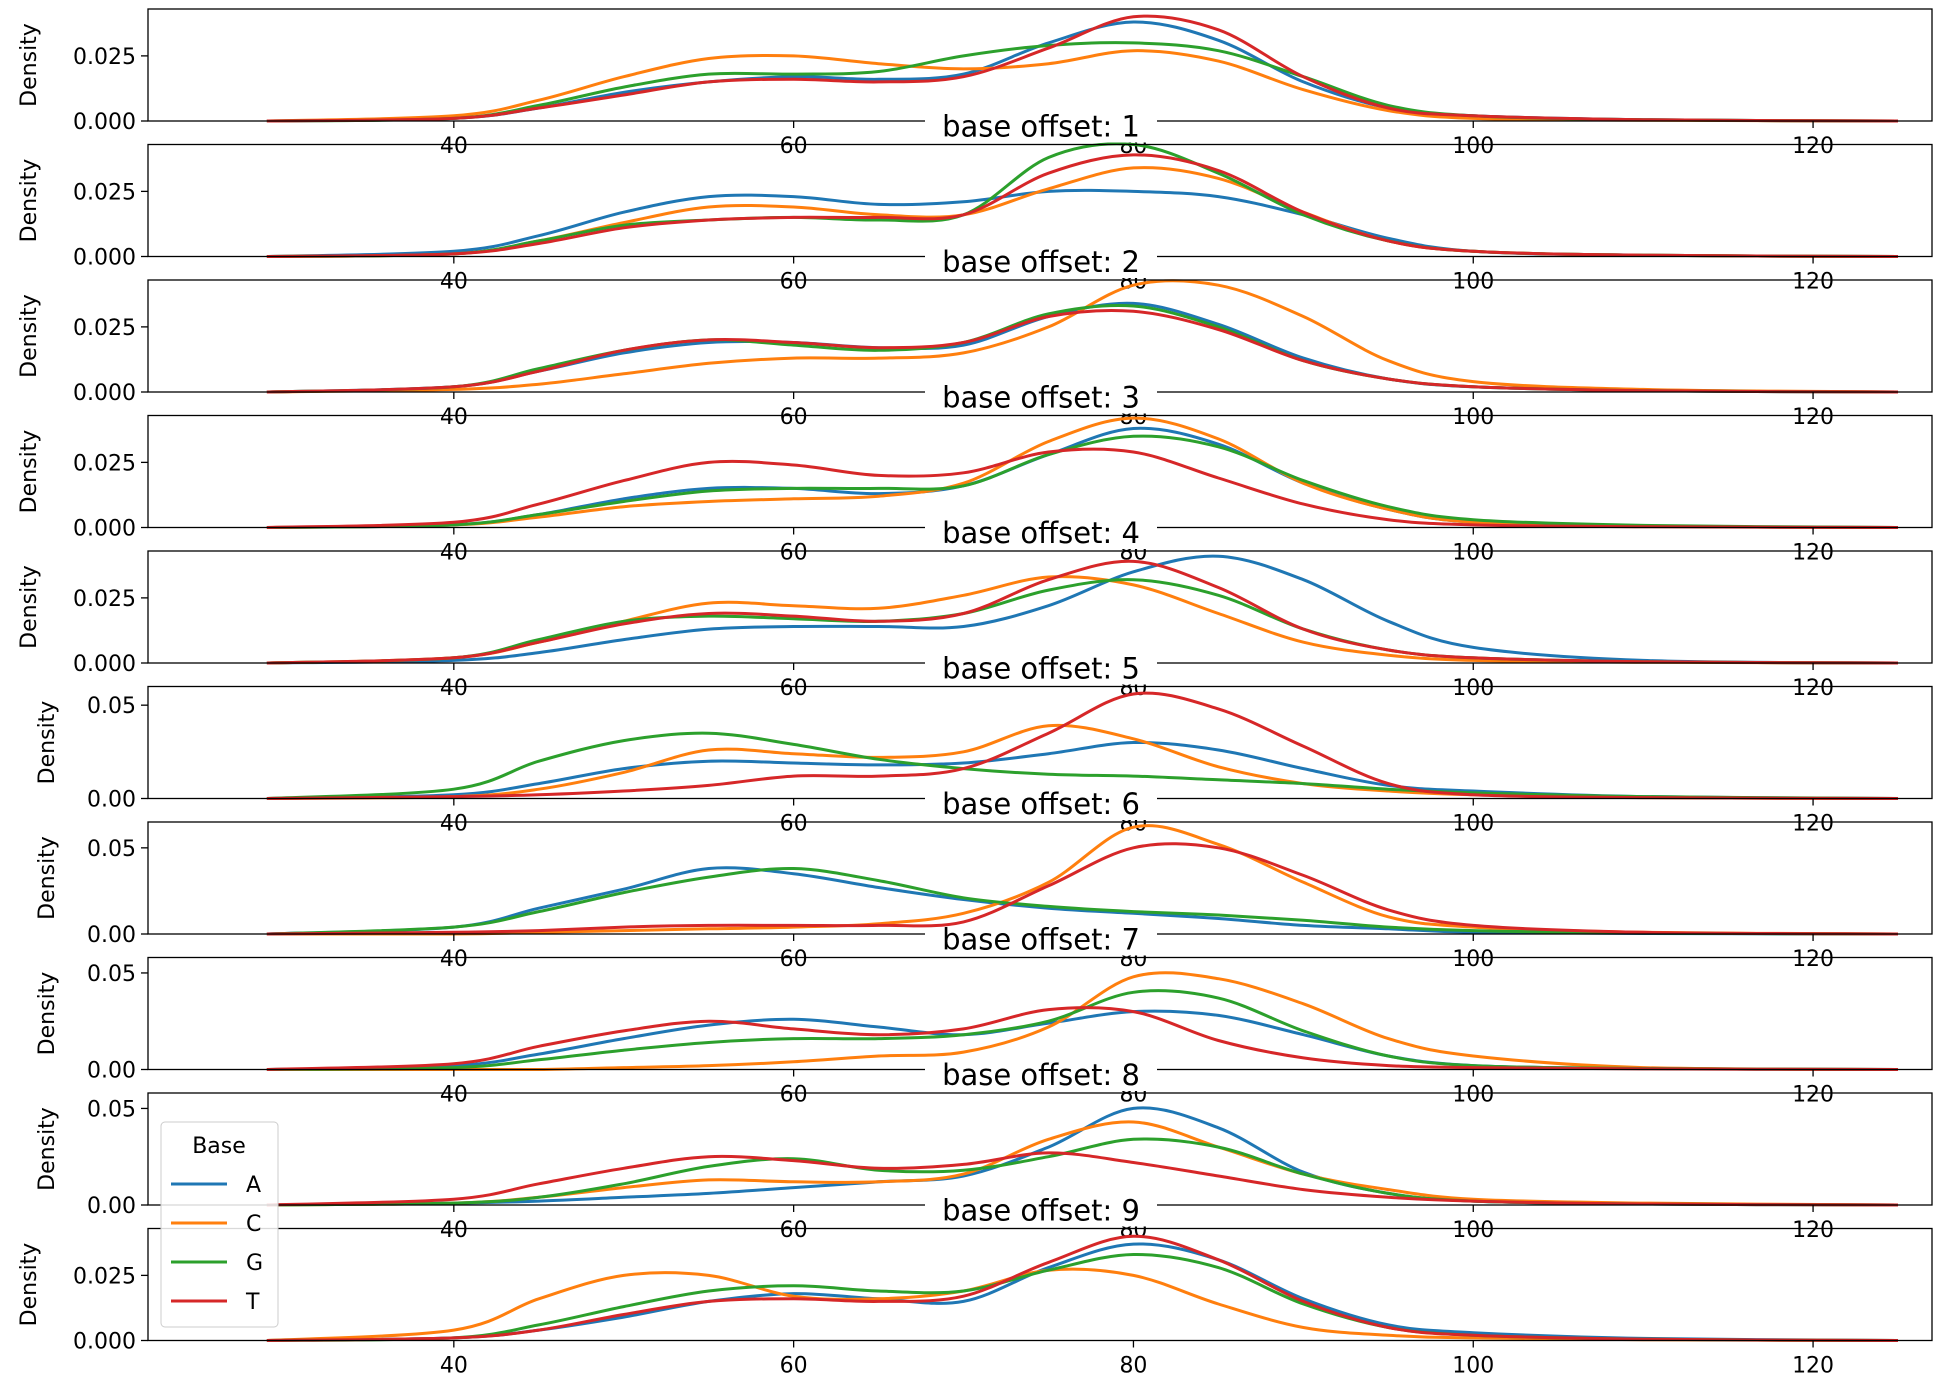 This screenshot has height=1385, width=1934. I want to click on panel-title: base offset: 1, so click(1041, 127).